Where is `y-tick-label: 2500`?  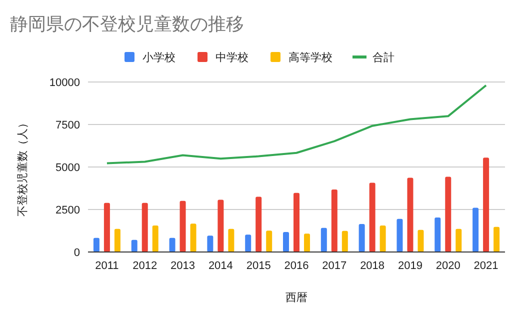 y-tick-label: 2500 is located at coordinates (68, 210).